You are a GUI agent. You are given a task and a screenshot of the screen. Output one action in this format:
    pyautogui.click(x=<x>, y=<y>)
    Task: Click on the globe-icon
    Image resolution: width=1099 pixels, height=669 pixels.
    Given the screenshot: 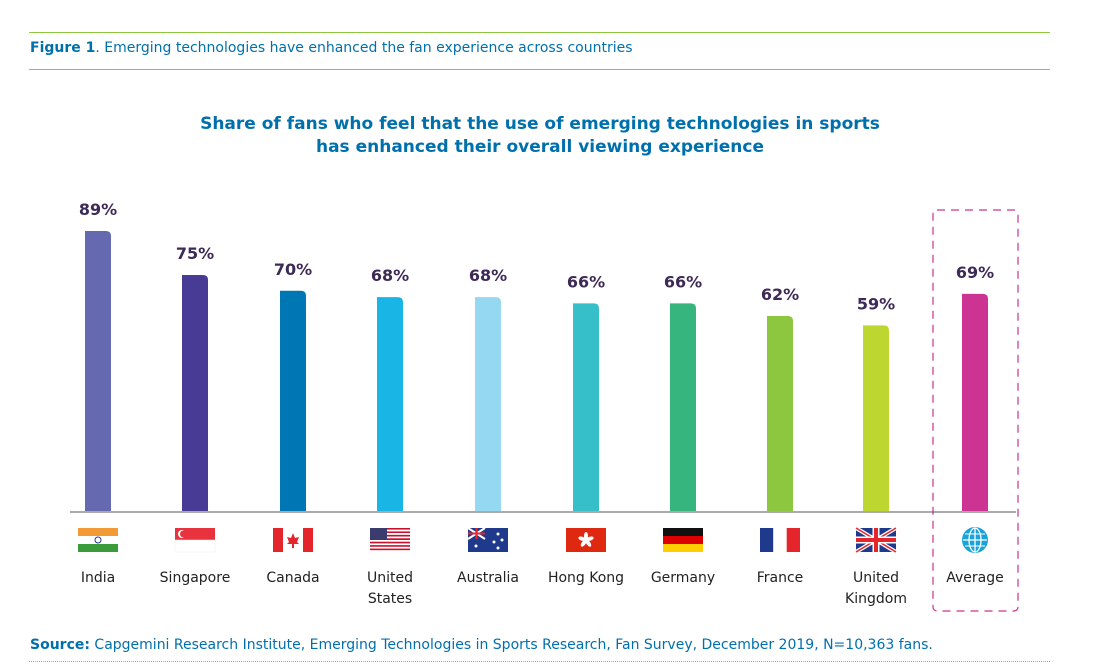 What is the action you would take?
    pyautogui.click(x=975, y=540)
    